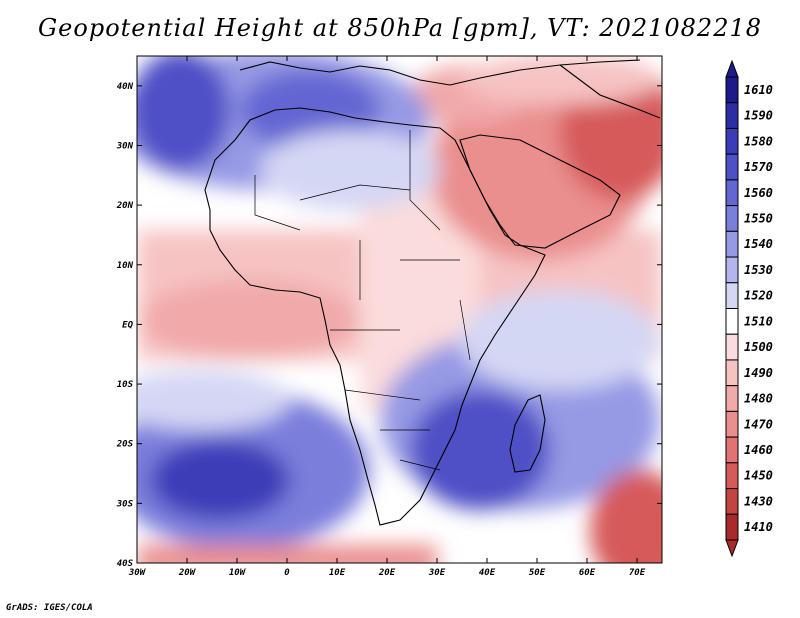 The width and height of the screenshot is (800, 618). Describe the element at coordinates (758, 347) in the screenshot. I see `colorbar-label: 1500` at that location.